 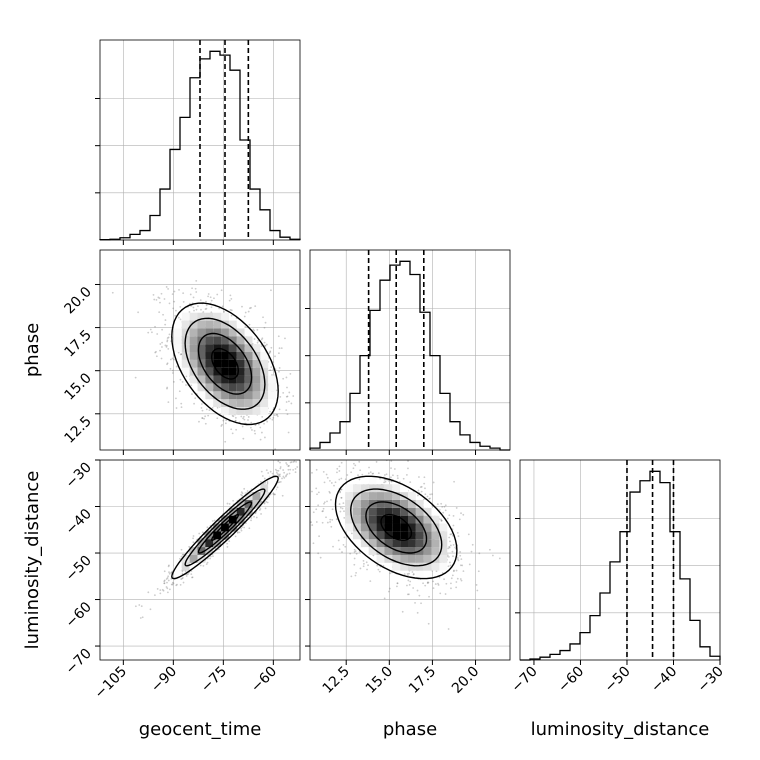 What do you see at coordinates (200, 729) in the screenshot?
I see `x-axis-label-geocent-time: geocent_time` at bounding box center [200, 729].